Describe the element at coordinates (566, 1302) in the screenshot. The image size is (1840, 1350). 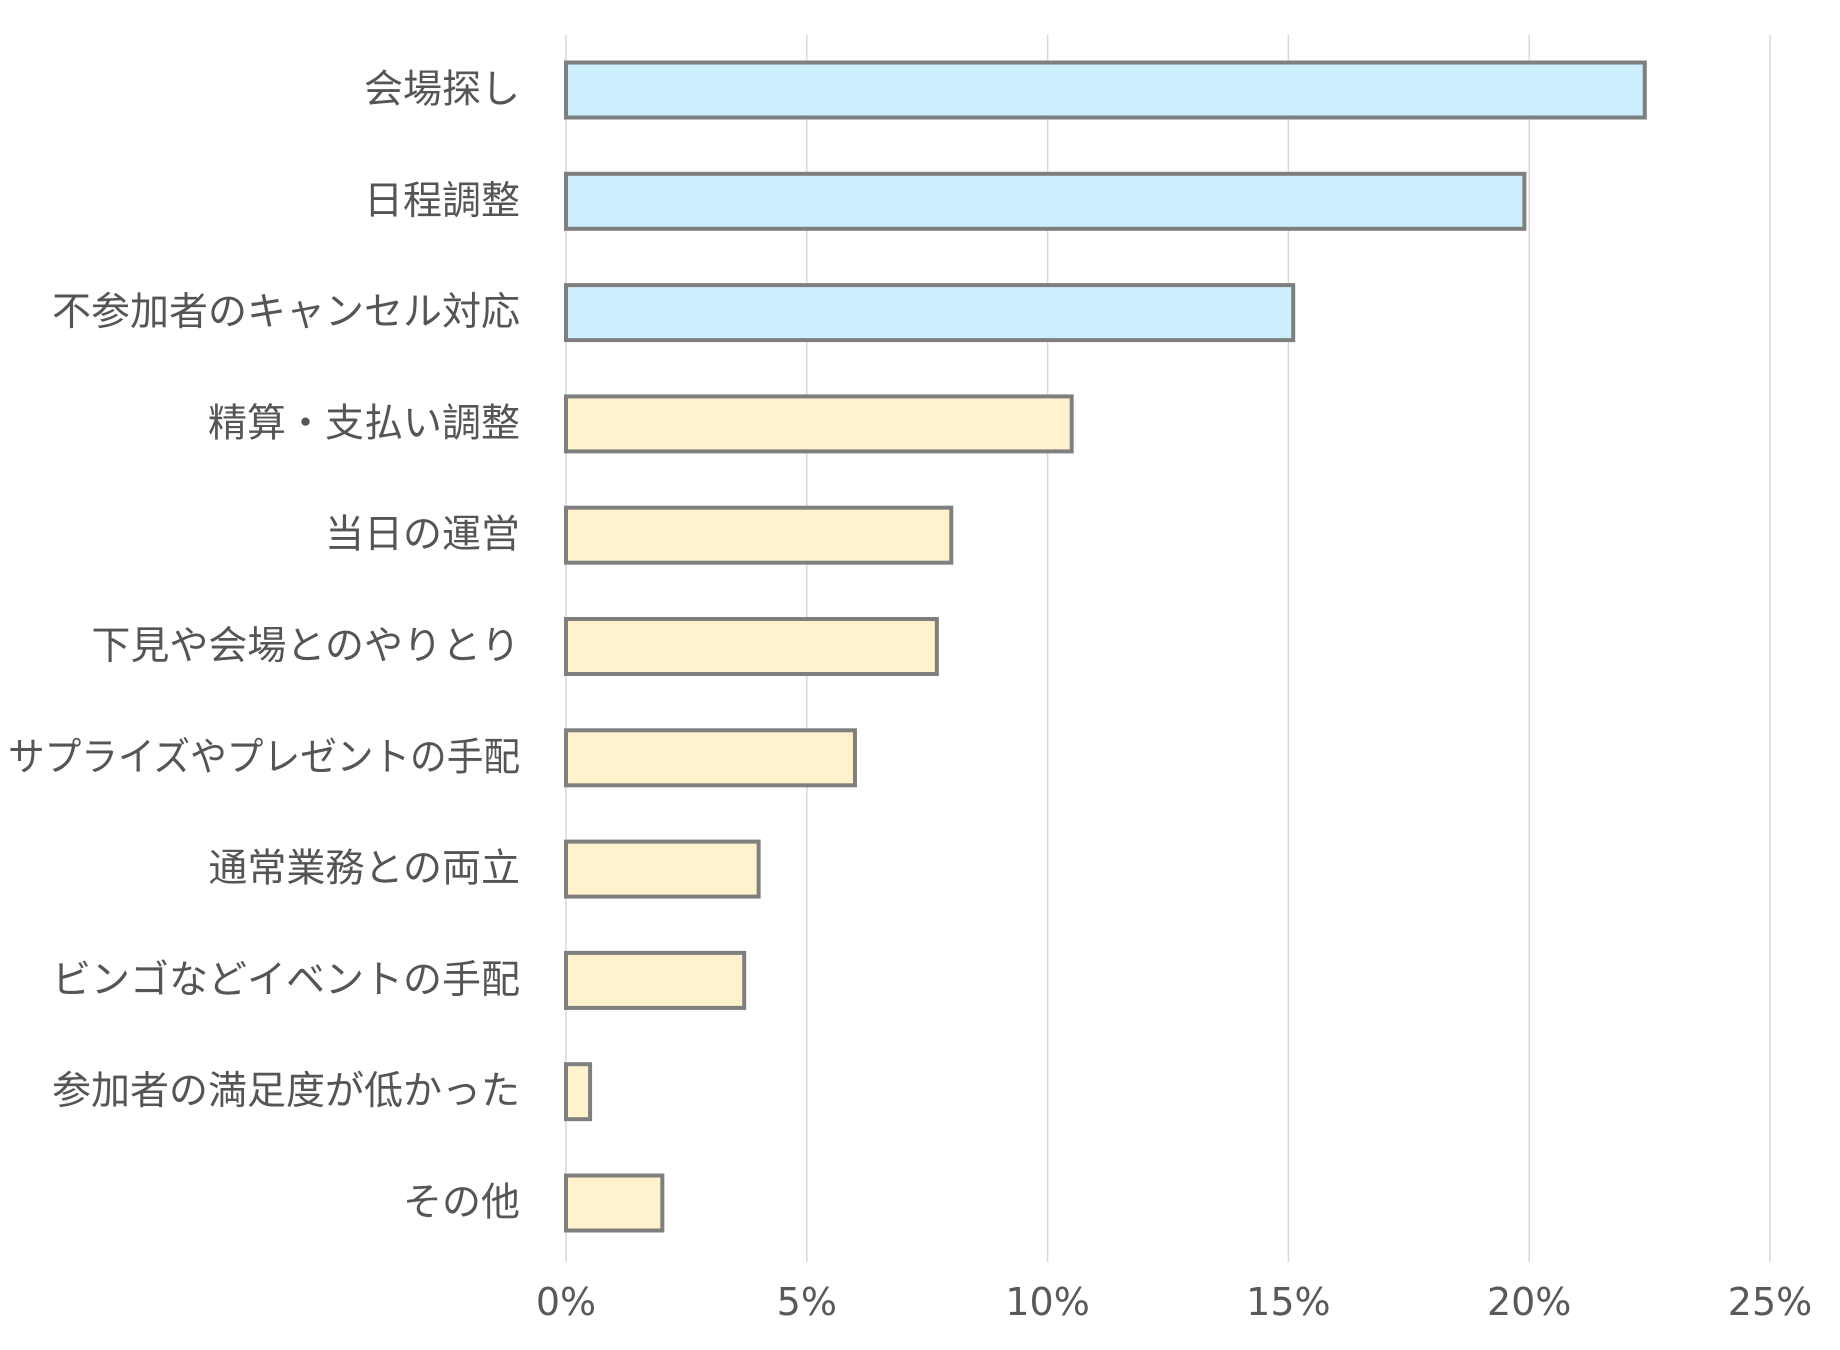
I see `x-tick-label: 0%` at that location.